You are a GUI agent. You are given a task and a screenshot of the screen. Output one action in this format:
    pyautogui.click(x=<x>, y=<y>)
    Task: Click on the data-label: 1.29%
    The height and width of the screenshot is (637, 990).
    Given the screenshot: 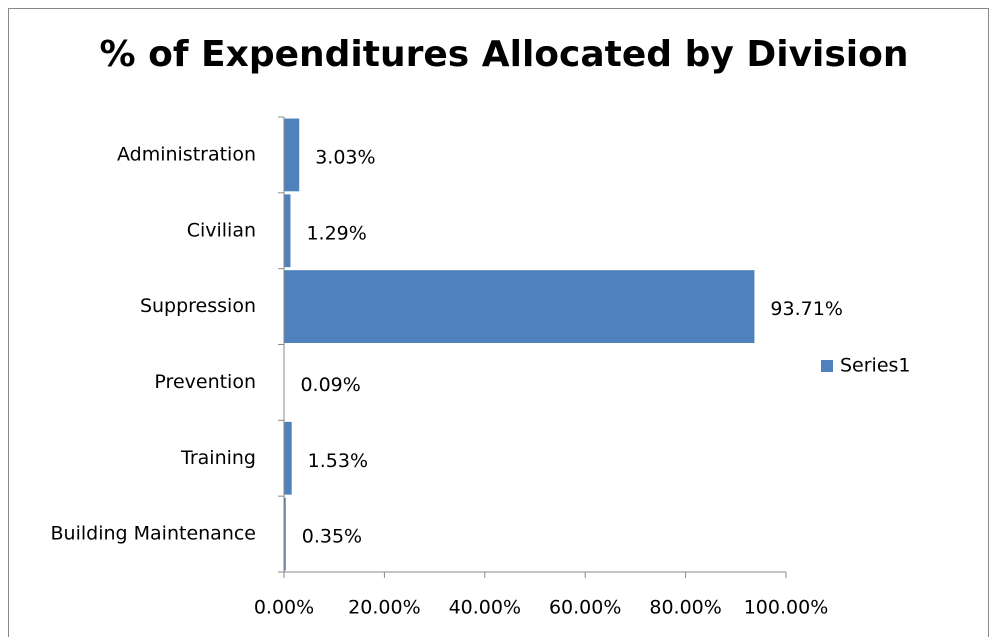 What is the action you would take?
    pyautogui.click(x=336, y=233)
    